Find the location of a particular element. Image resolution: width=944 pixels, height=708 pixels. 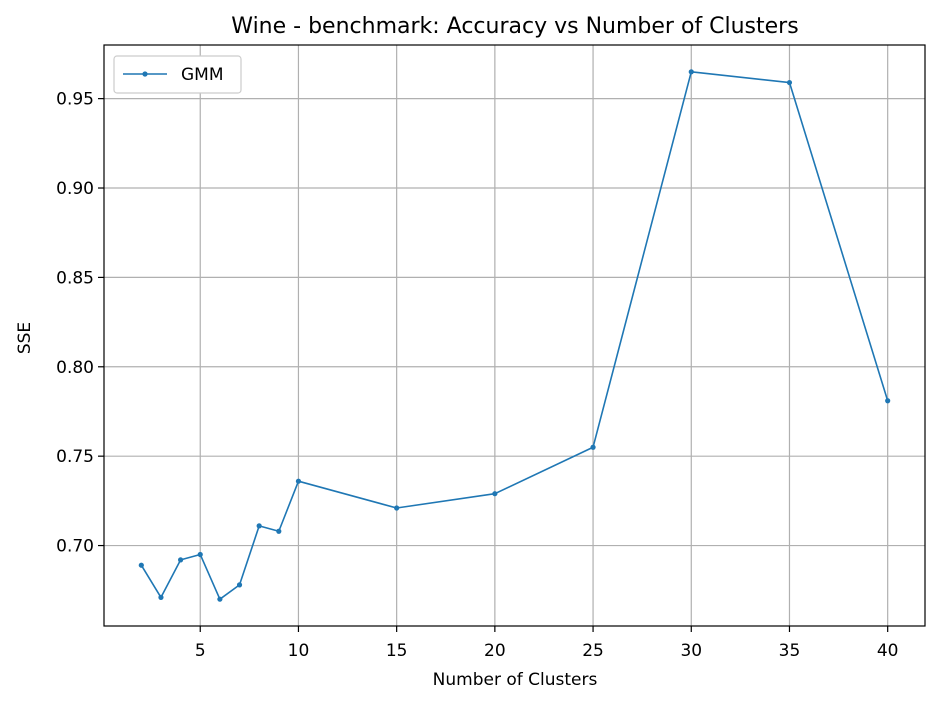

x-tick-label: 5 is located at coordinates (200, 651).